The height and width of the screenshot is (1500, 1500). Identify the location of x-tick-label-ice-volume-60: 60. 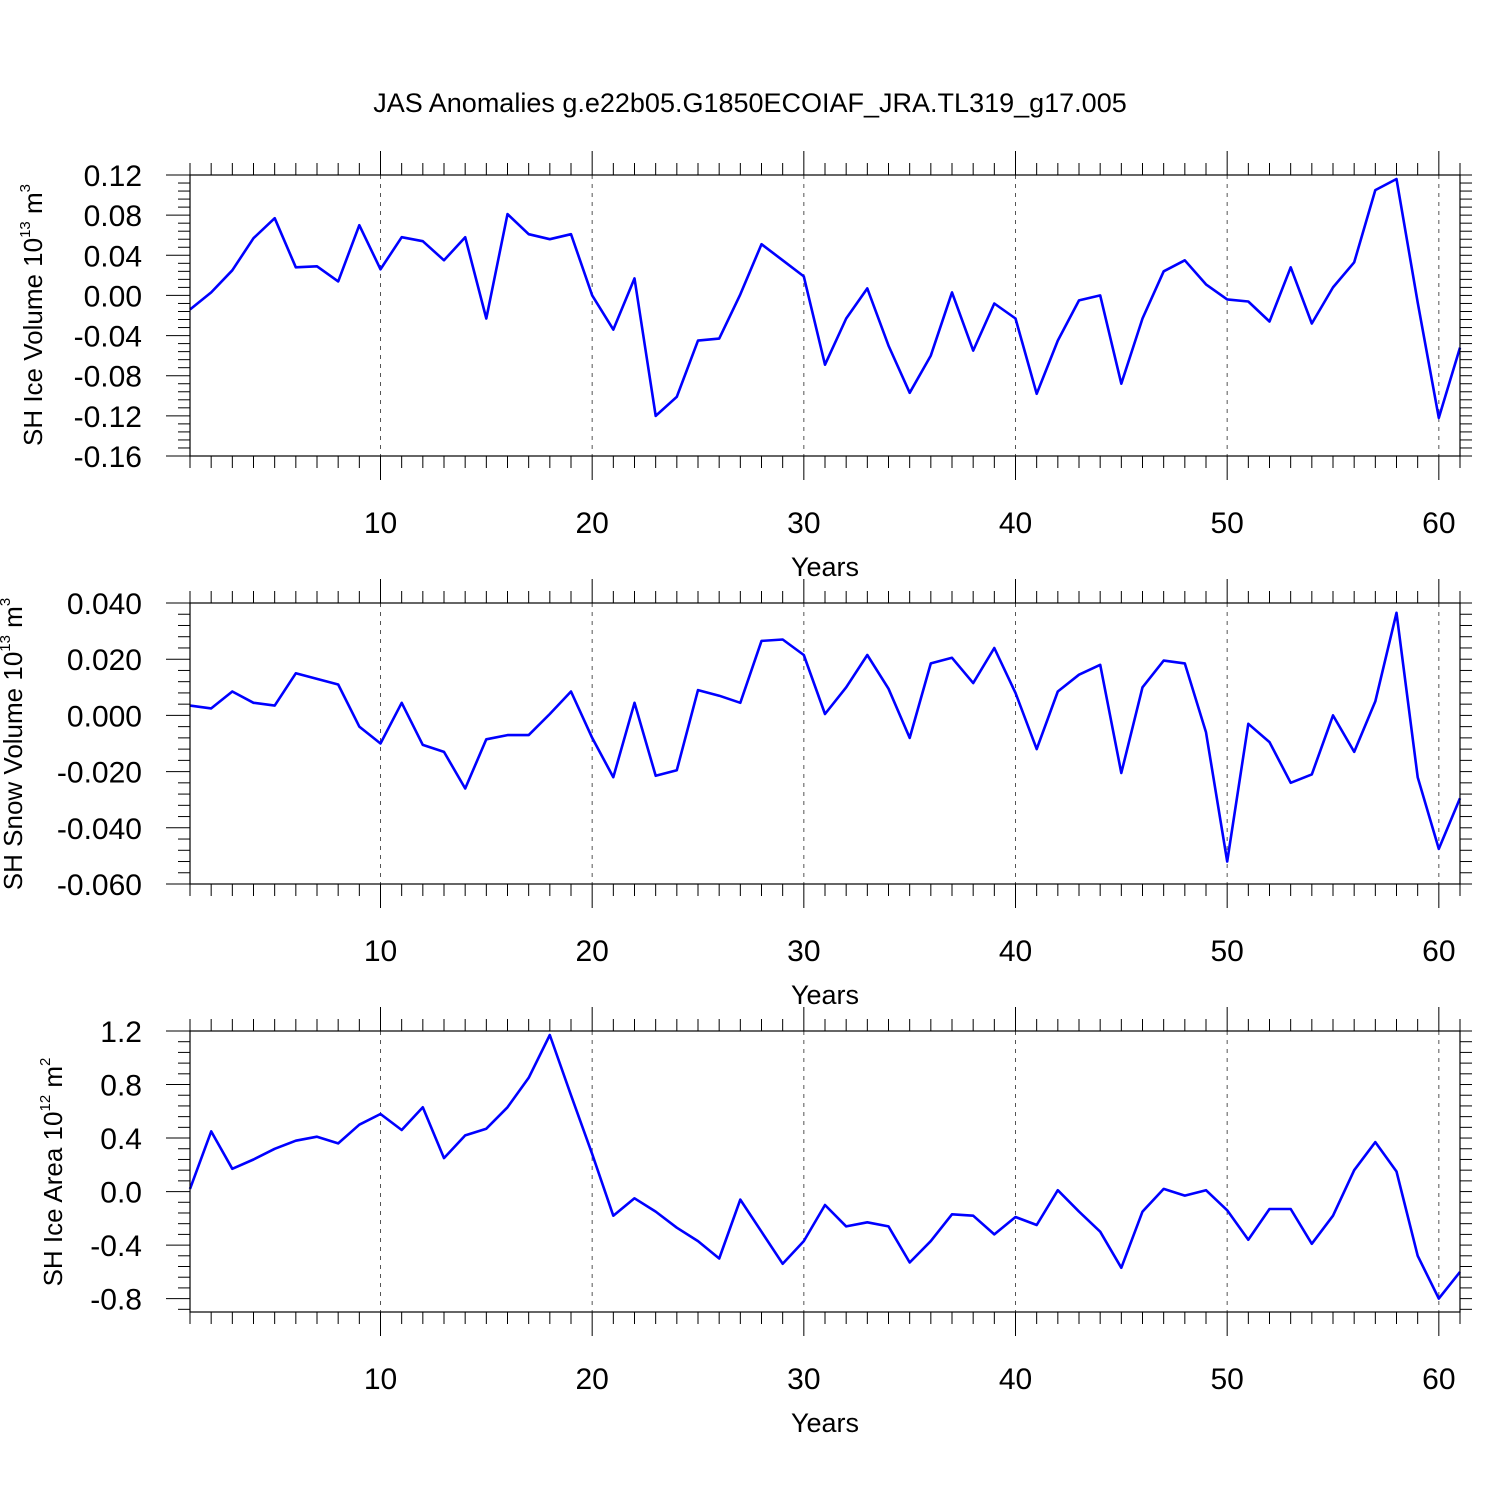
(1438, 523).